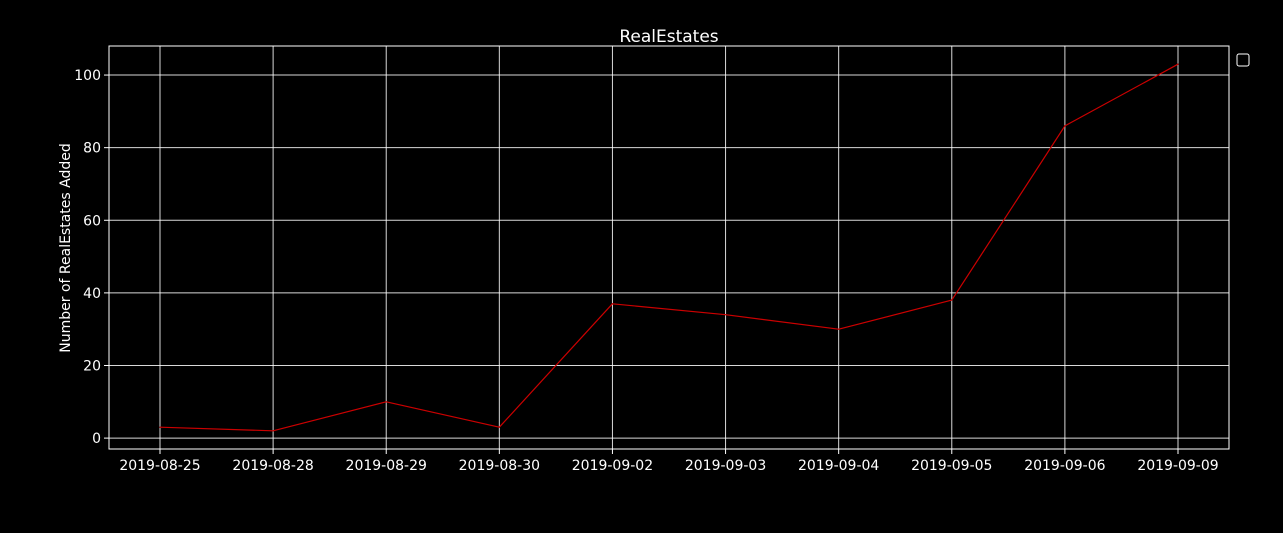 Image resolution: width=1283 pixels, height=533 pixels. Describe the element at coordinates (668, 37) in the screenshot. I see `chart-title: RealEstates` at that location.